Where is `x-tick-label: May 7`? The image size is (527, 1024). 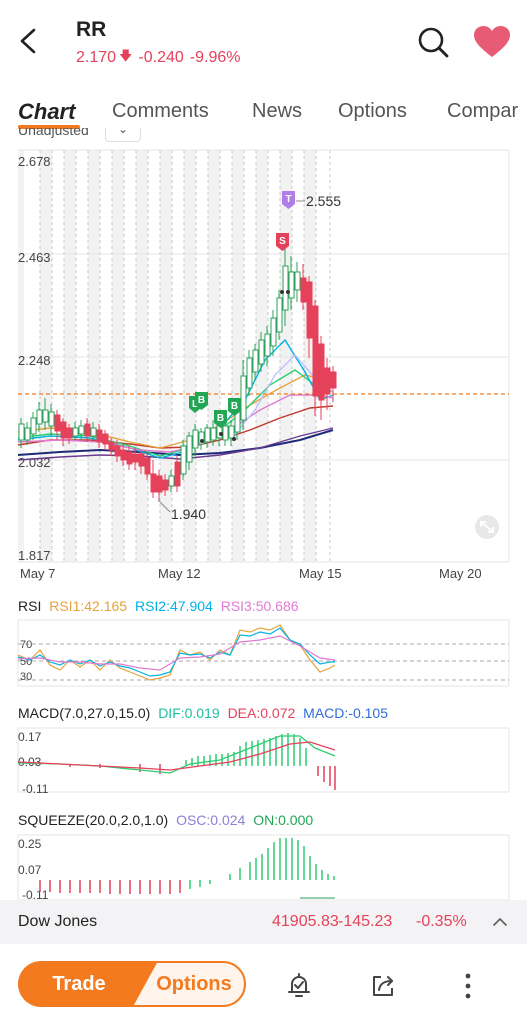 x-tick-label: May 7 is located at coordinates (37, 573).